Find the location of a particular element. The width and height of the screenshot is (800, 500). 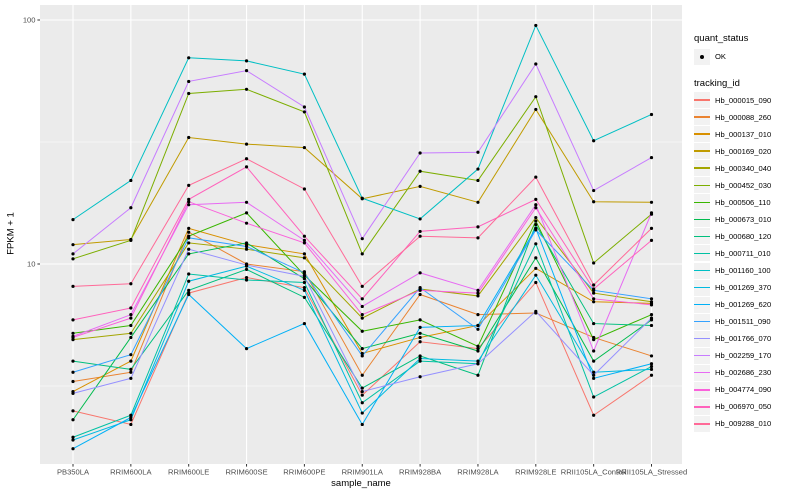

legend-item-Hb_000015_090: Hb_000015_090 is located at coordinates (732, 100).